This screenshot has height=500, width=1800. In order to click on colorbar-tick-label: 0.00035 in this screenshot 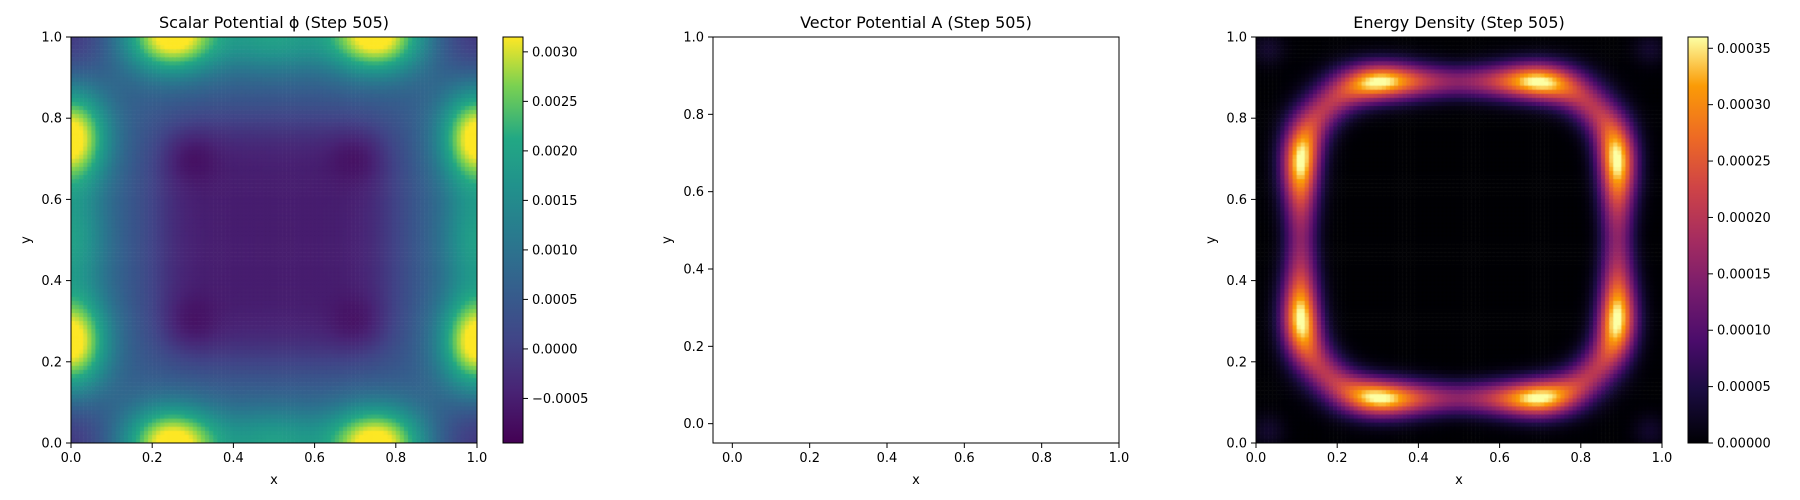, I will do `click(1744, 49)`.